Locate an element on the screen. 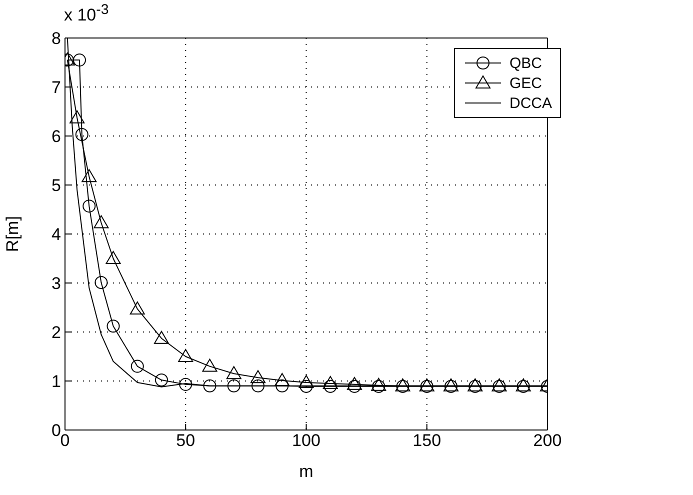 The height and width of the screenshot is (495, 693). y-tick-label: 4 is located at coordinates (56, 234).